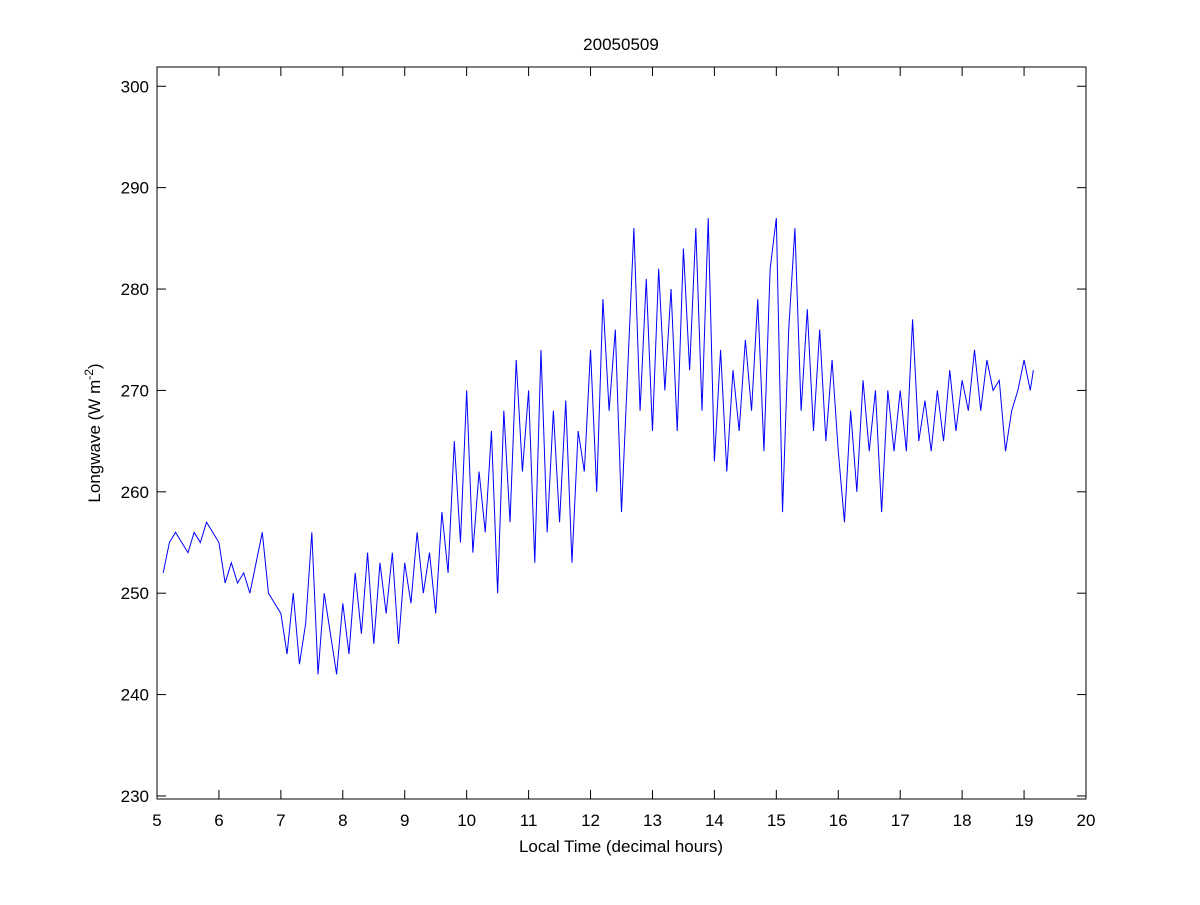 This screenshot has width=1200, height=905. Describe the element at coordinates (156, 820) in the screenshot. I see `x-tick-label: 5` at that location.